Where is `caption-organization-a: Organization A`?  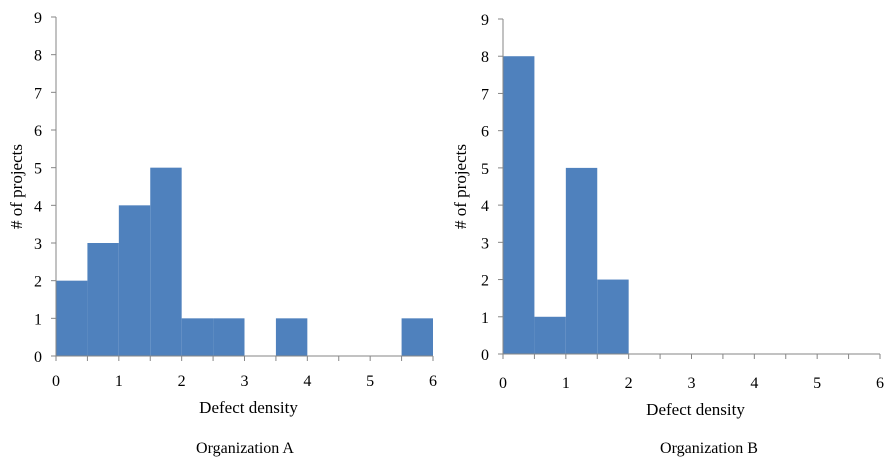 caption-organization-a: Organization A is located at coordinates (245, 448).